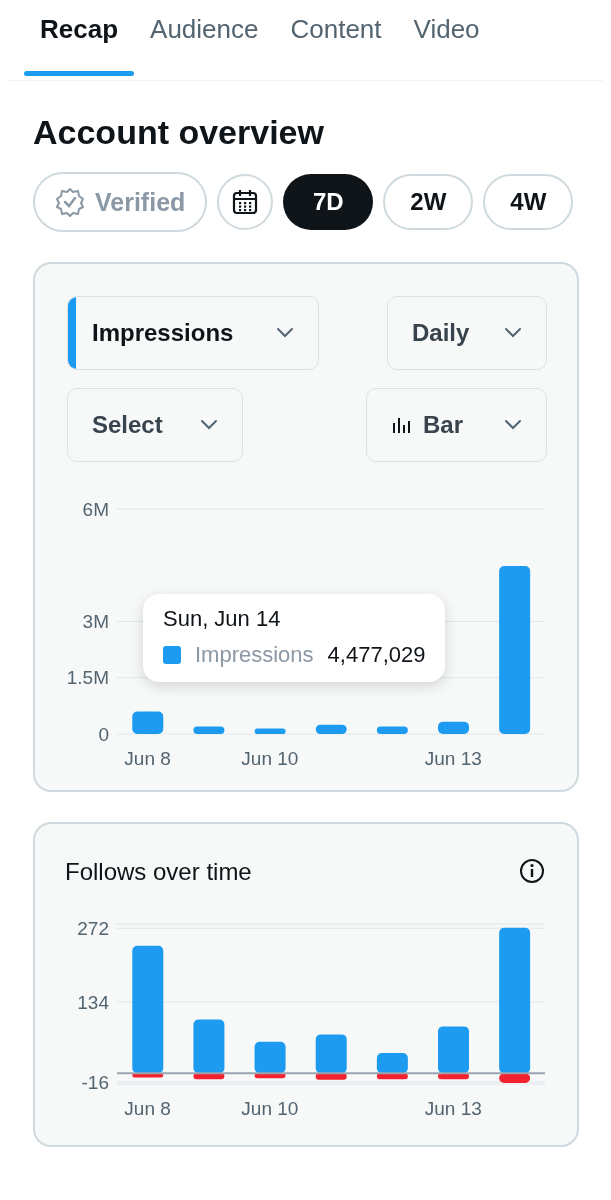  What do you see at coordinates (93, 1002) in the screenshot?
I see `y-tick-label: 134` at bounding box center [93, 1002].